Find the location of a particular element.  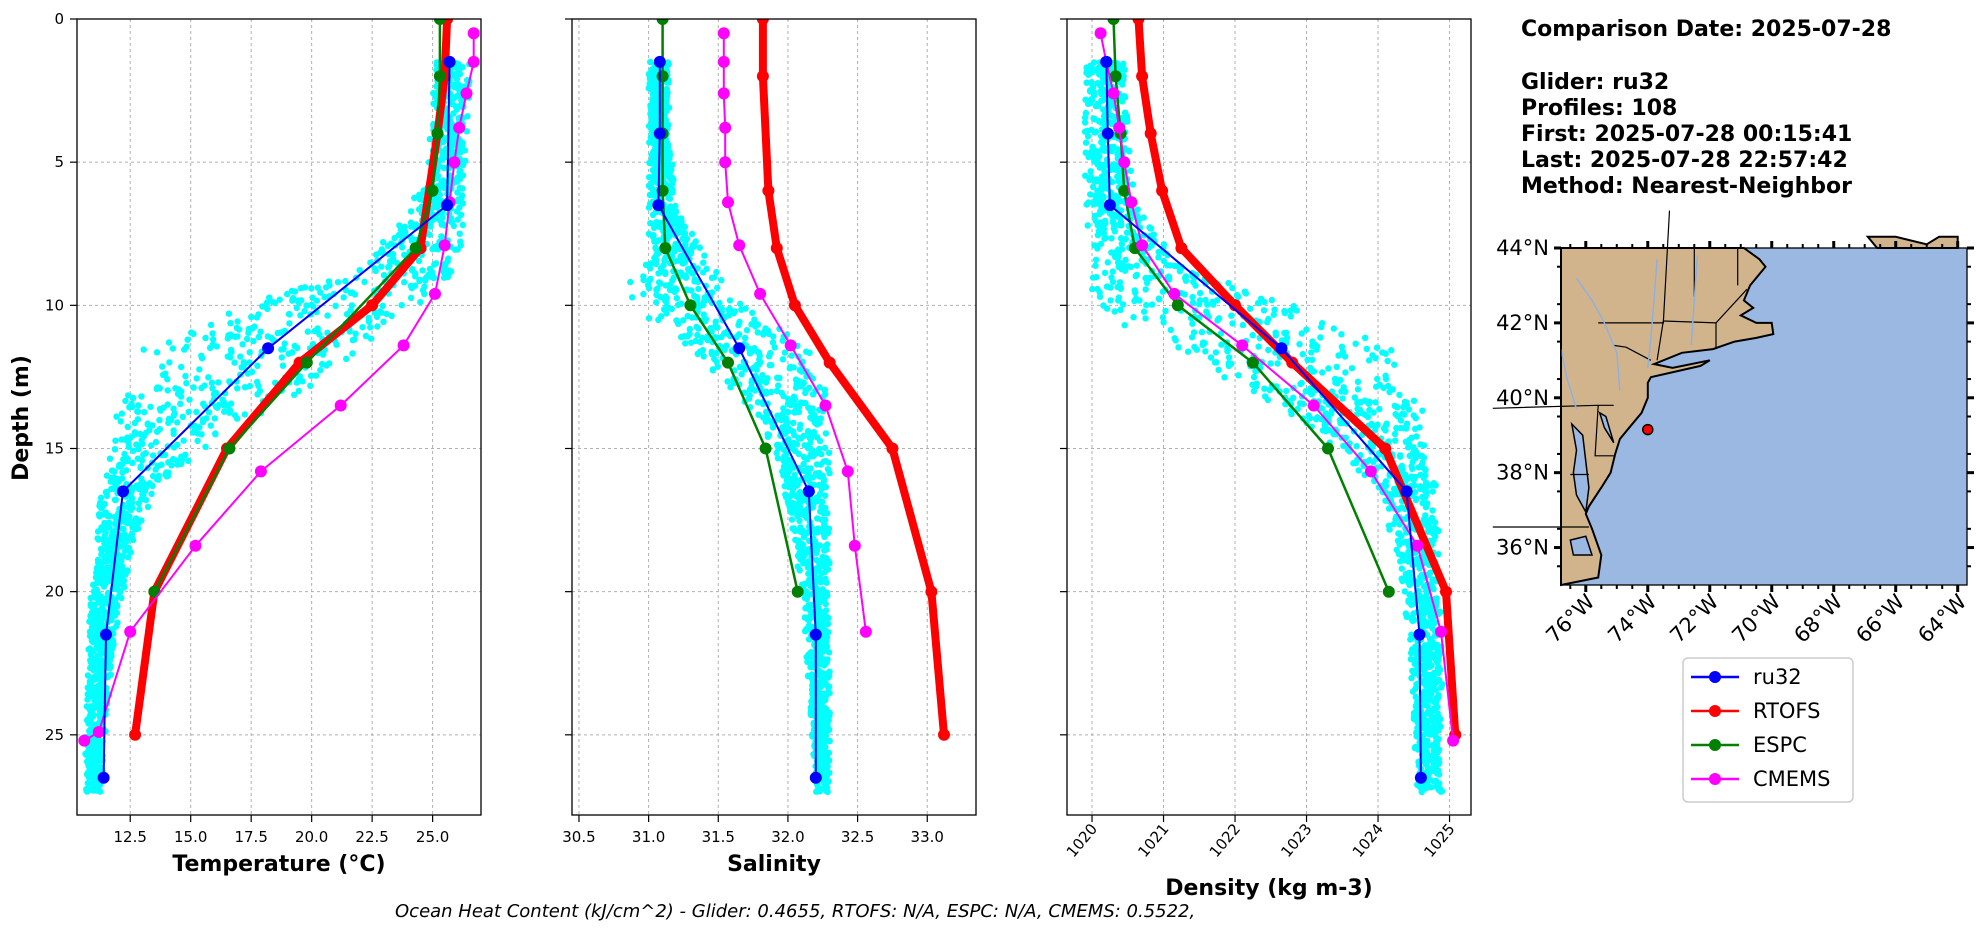

series-ru32 is located at coordinates (737, 419).